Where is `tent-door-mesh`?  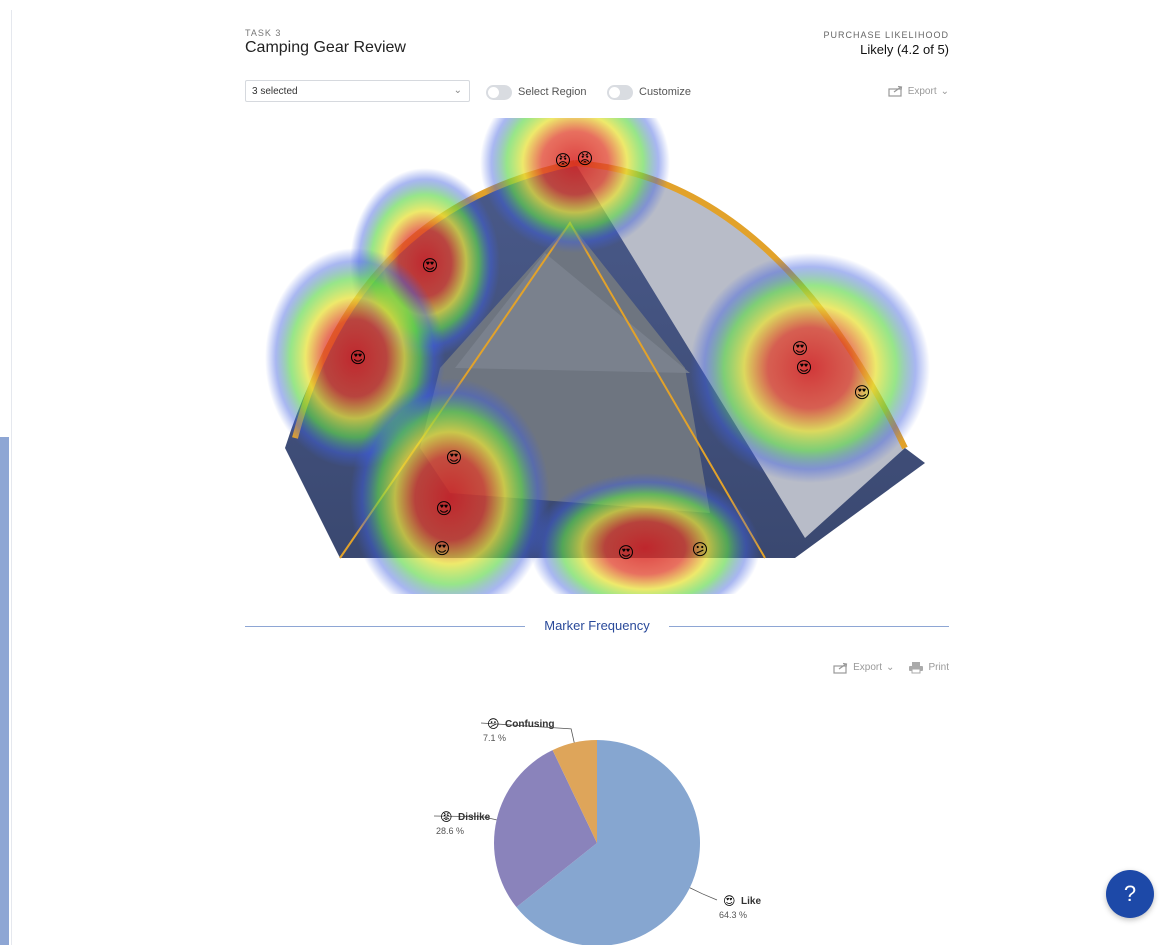
tent-door-mesh is located at coordinates (572, 313).